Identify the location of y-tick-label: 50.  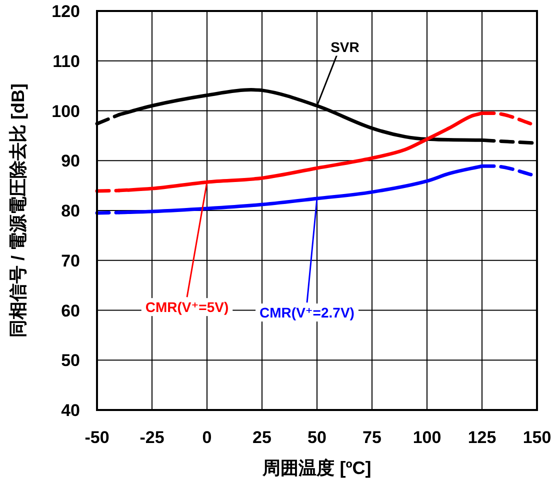
(70, 360).